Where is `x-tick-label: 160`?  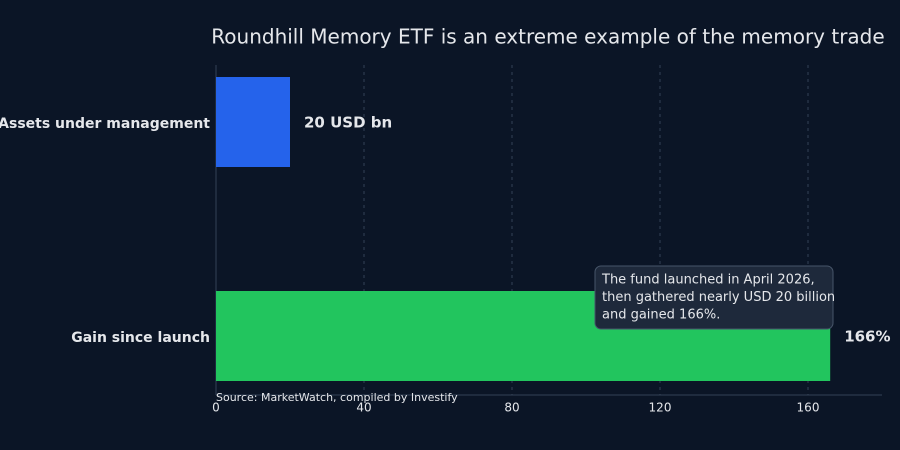 x-tick-label: 160 is located at coordinates (808, 408).